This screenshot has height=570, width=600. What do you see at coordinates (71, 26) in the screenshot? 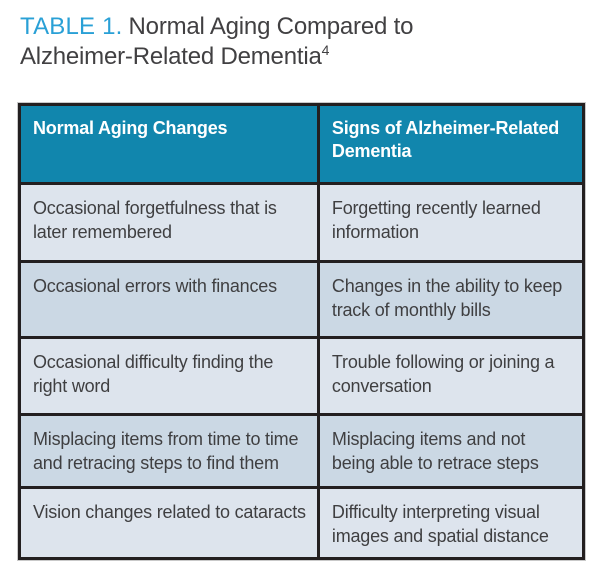
I see `table-number-label: TABLE 1.` at bounding box center [71, 26].